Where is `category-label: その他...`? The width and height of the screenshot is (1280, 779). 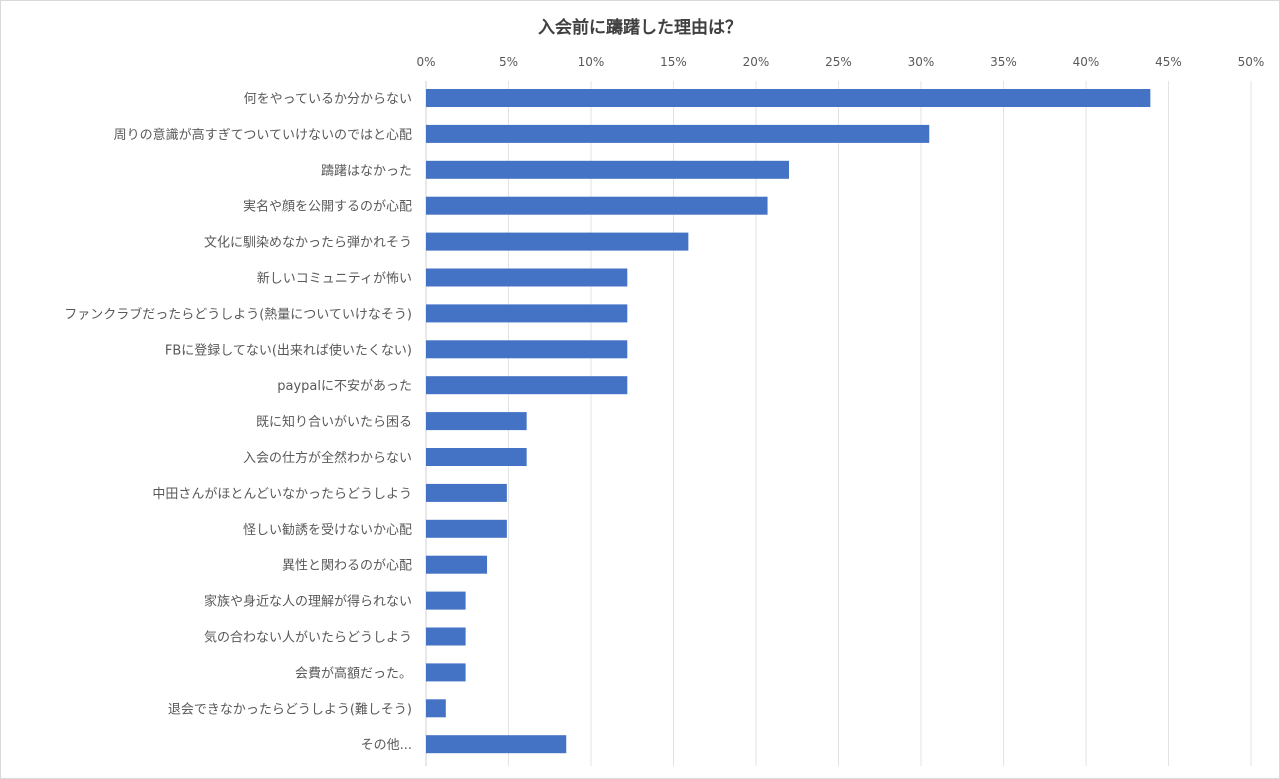 category-label: その他... is located at coordinates (386, 745).